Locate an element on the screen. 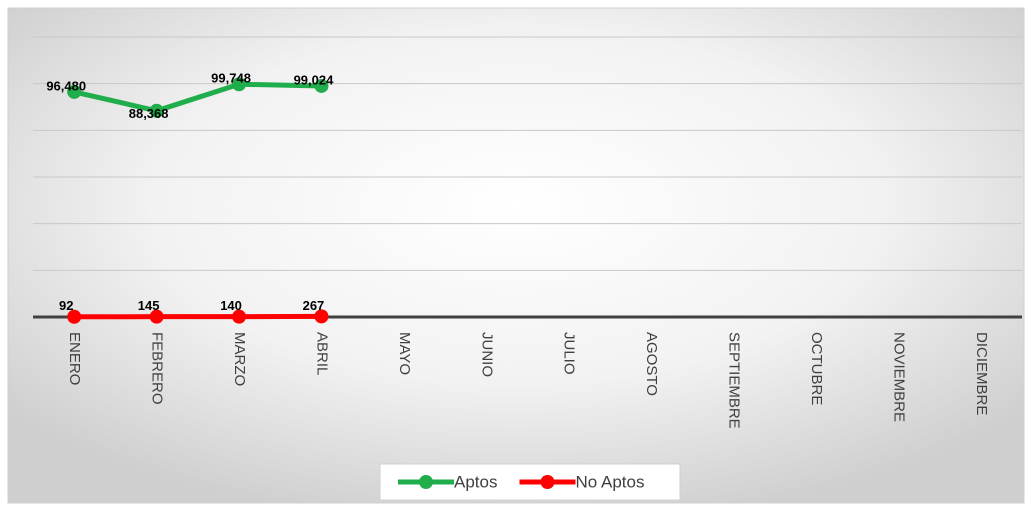  data-label: 92 is located at coordinates (66, 305).